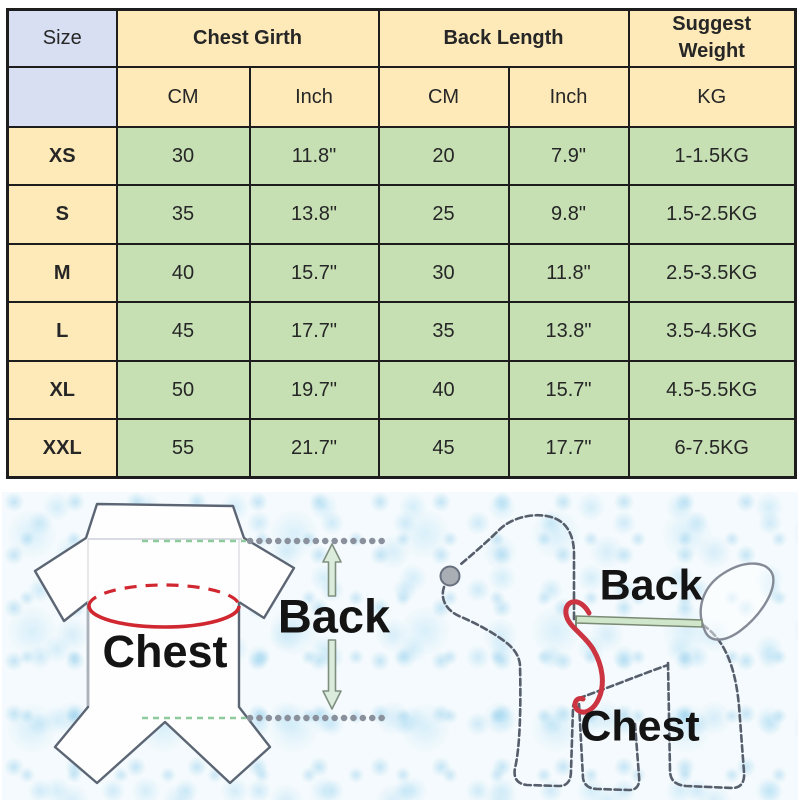  I want to click on value-cell: 50, so click(183, 389).